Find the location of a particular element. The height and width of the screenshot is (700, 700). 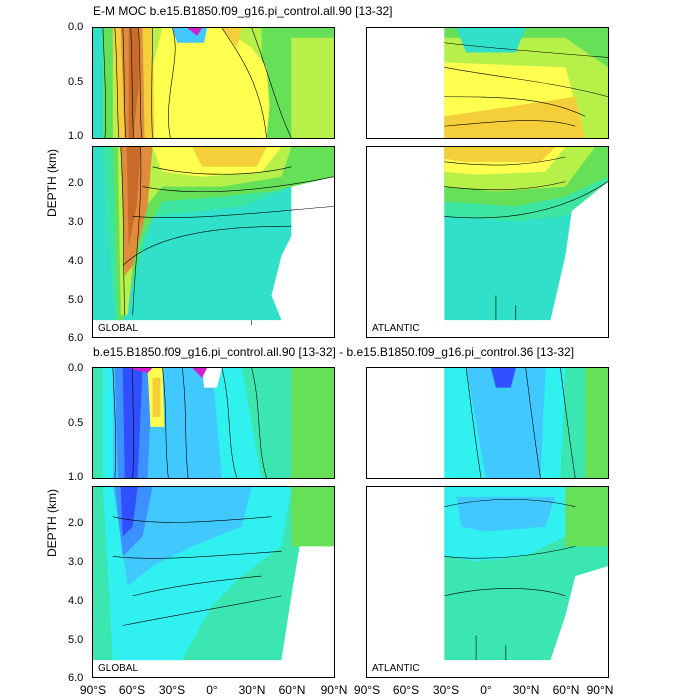

atlantic-x-tick: 90°S is located at coordinates (367, 690).